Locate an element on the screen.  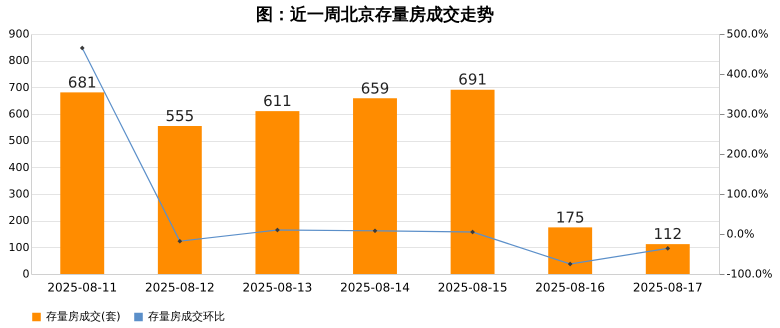
y-tick-label: 500 is located at coordinates (19, 141).